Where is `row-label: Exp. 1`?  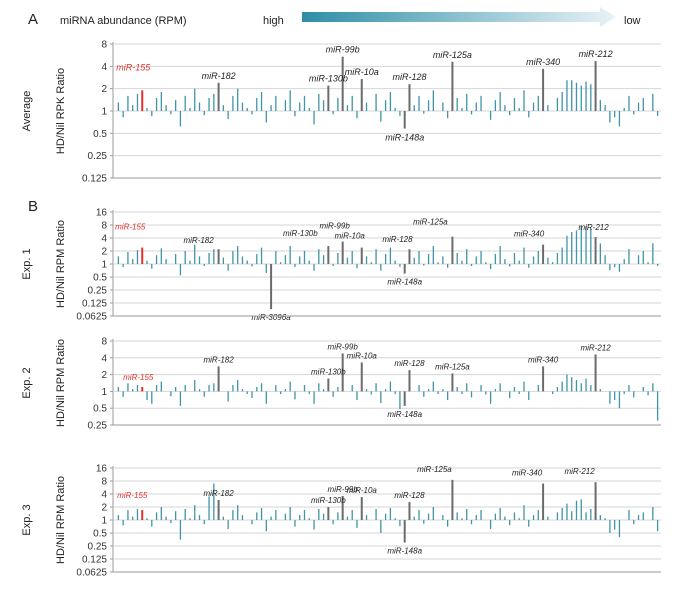
row-label: Exp. 1 is located at coordinates (27, 263).